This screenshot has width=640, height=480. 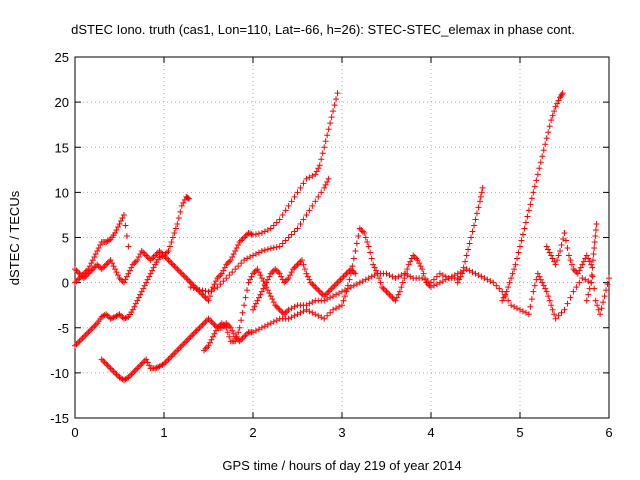 What do you see at coordinates (14, 237) in the screenshot?
I see `y-axis-label: dSTEC / TECUs` at bounding box center [14, 237].